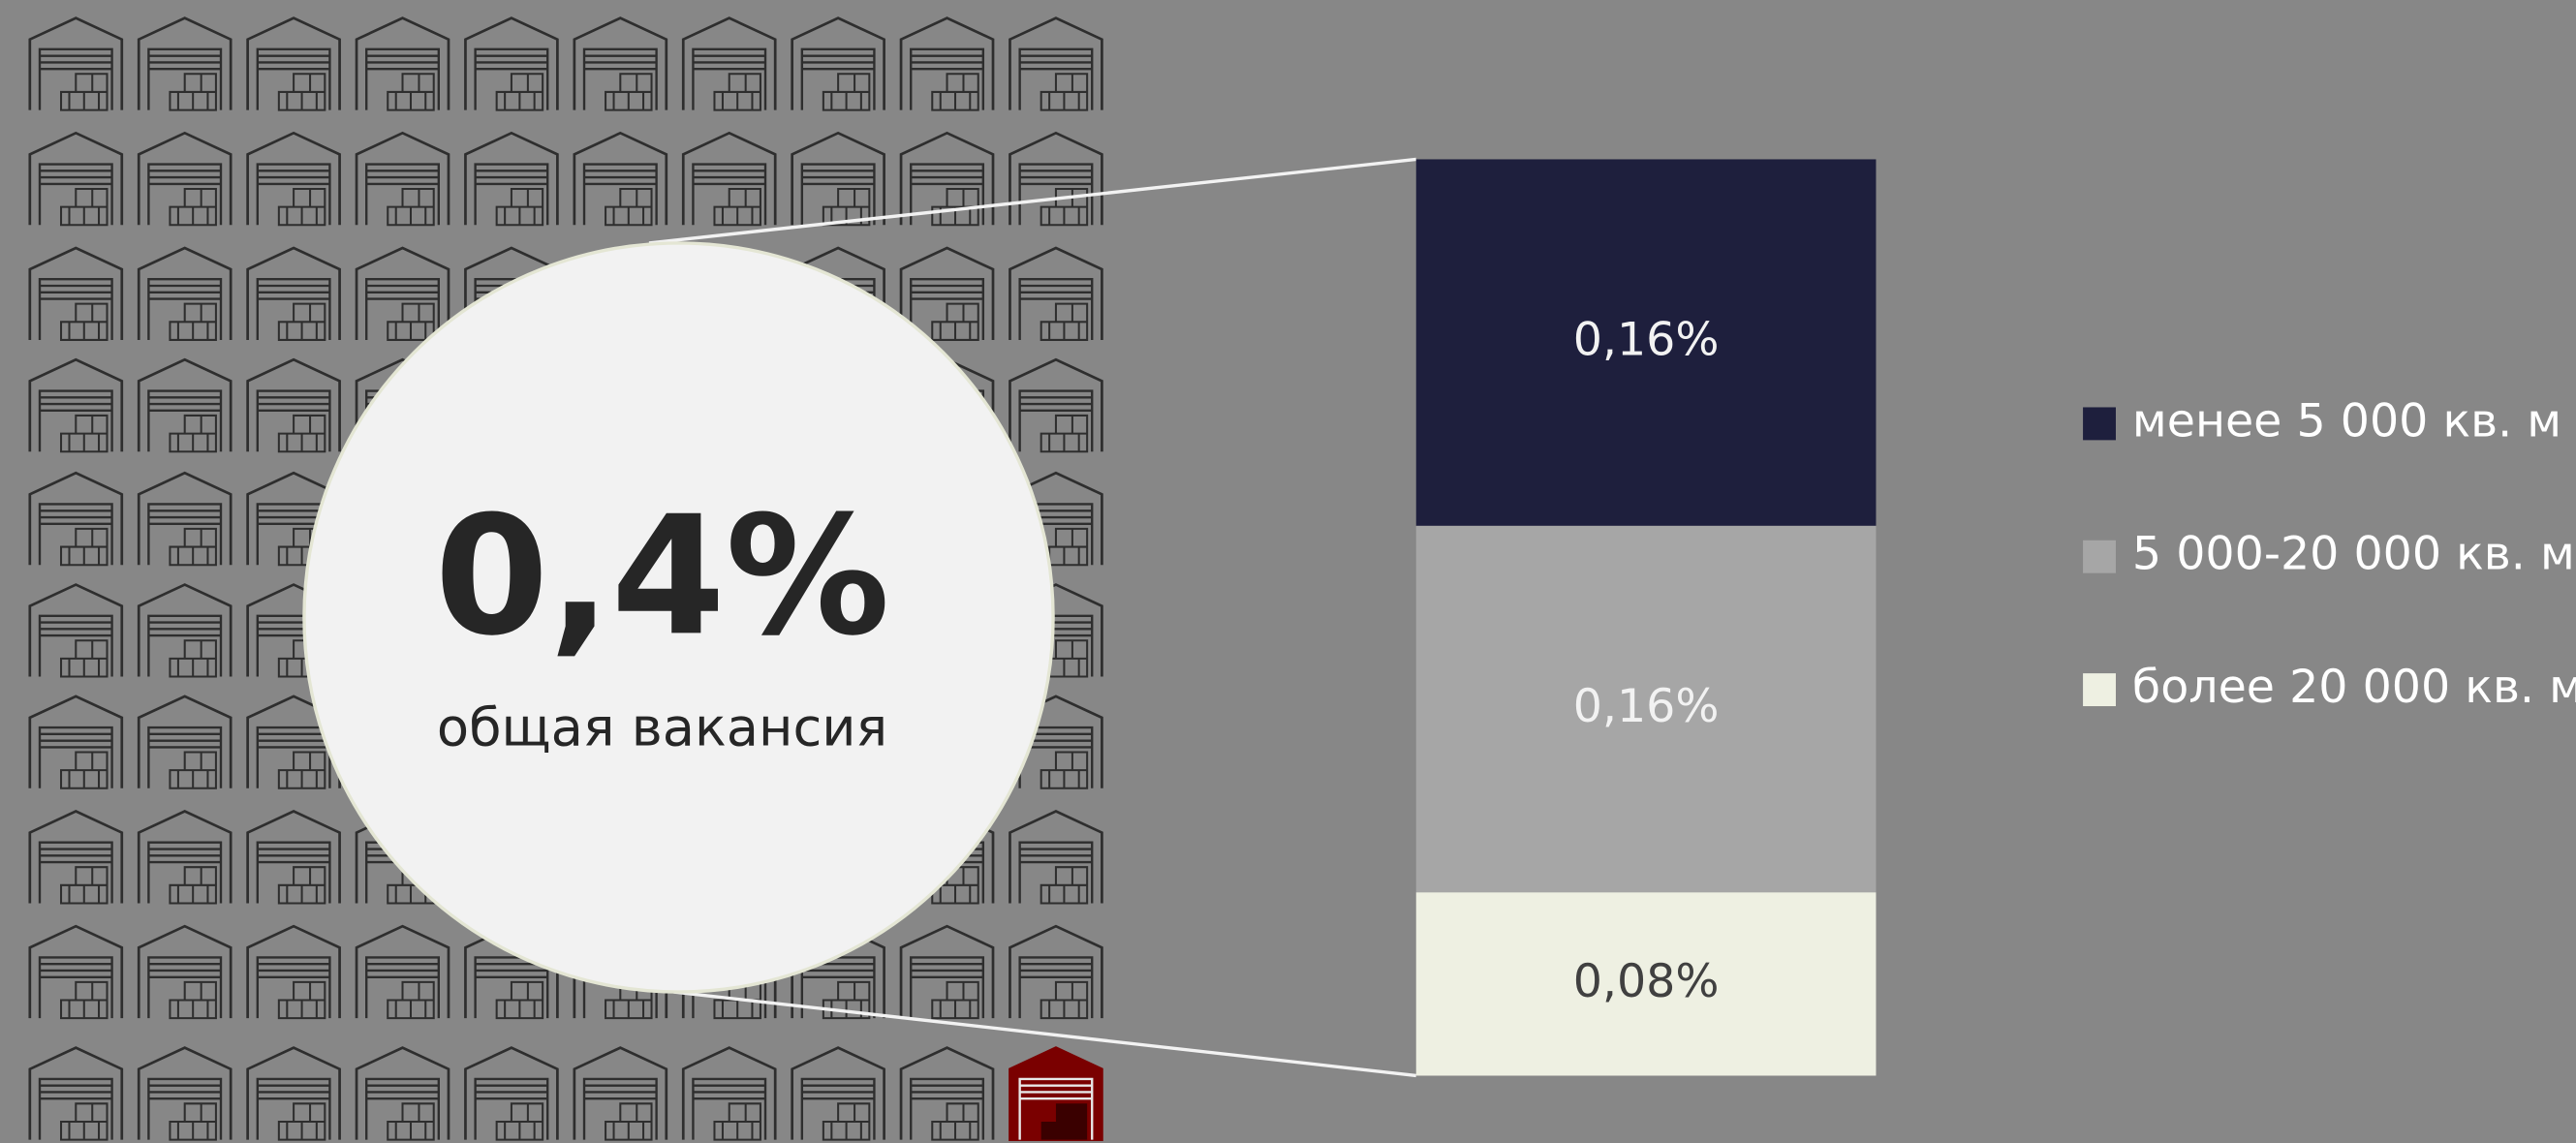 This screenshot has height=1143, width=2576. I want to click on legend-label: 5 000-20 000 кв. м, so click(2353, 554).